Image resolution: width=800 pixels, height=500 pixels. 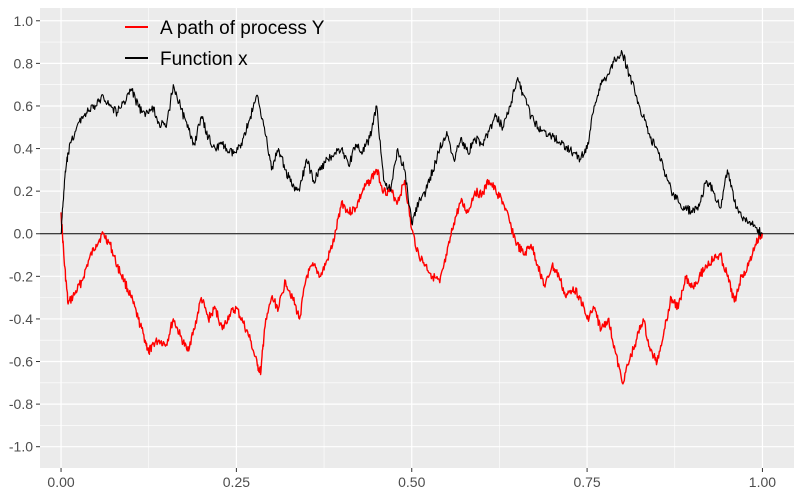 I want to click on y-tick-label: -0.6, so click(x=21, y=362).